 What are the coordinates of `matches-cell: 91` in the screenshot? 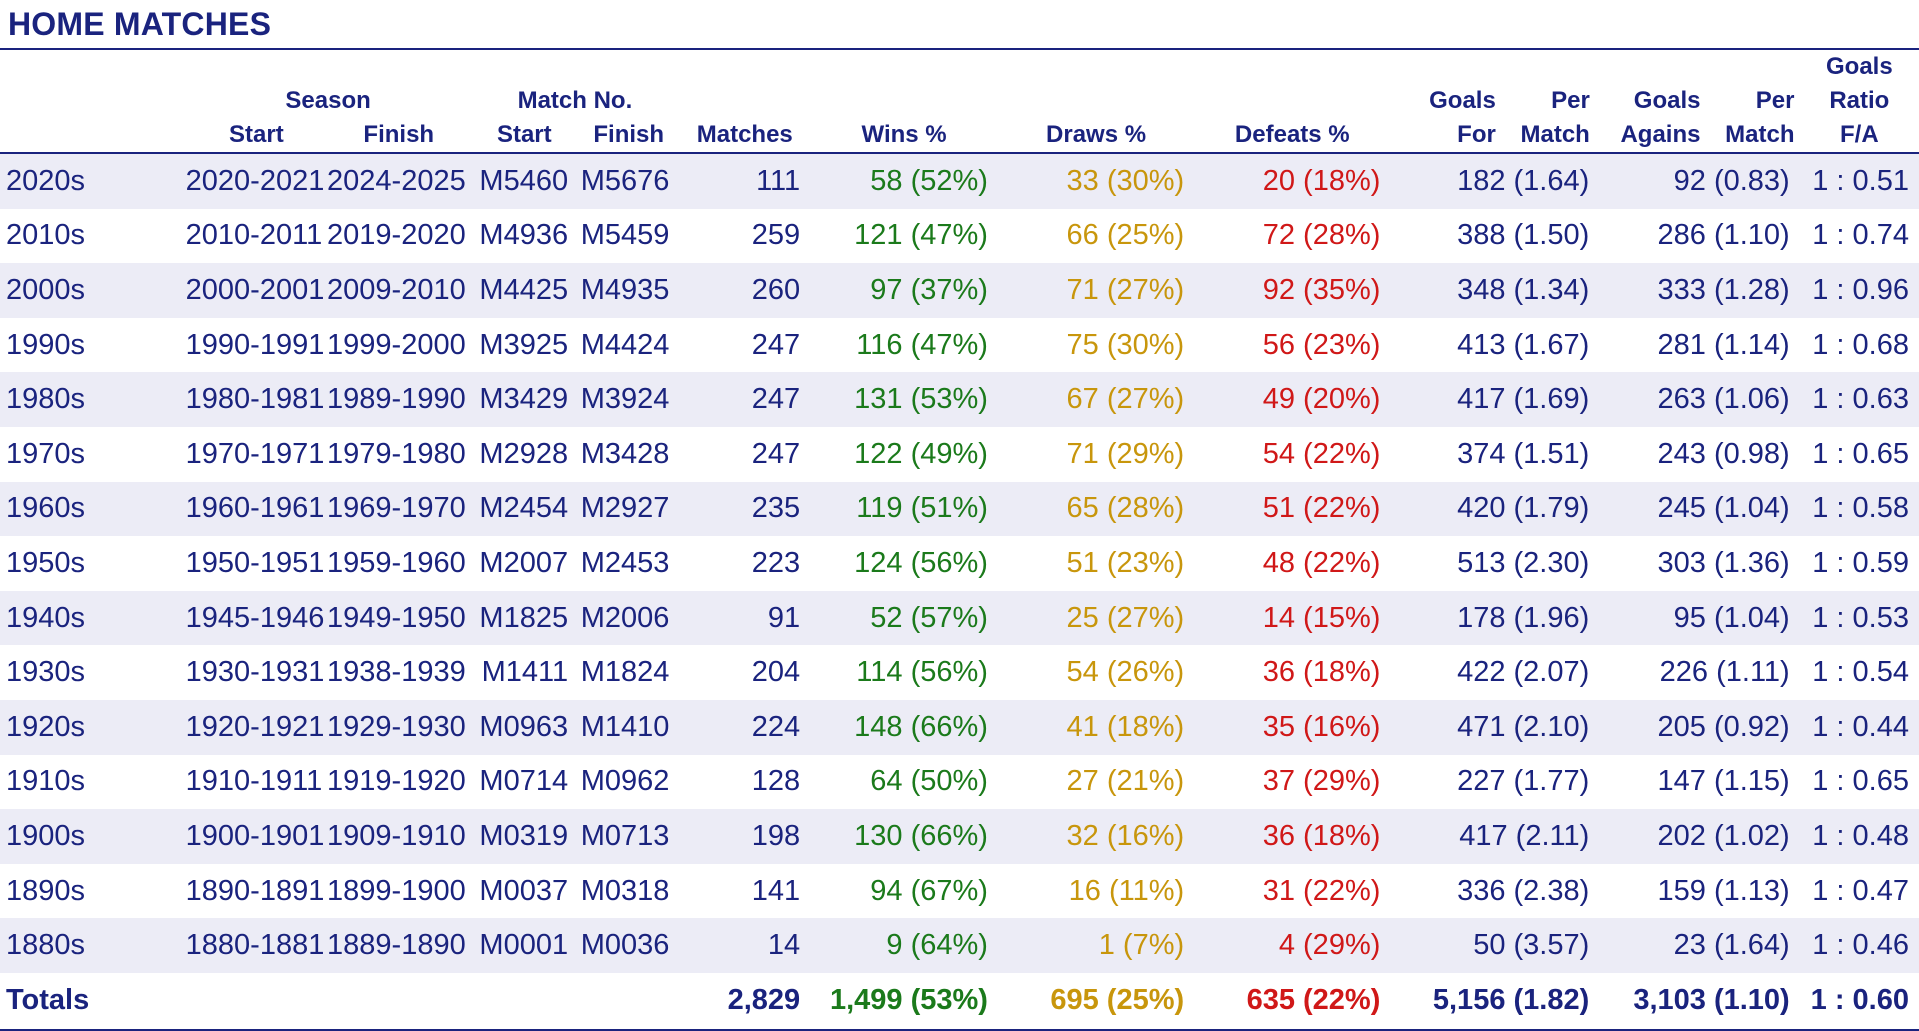 It's located at (745, 618).